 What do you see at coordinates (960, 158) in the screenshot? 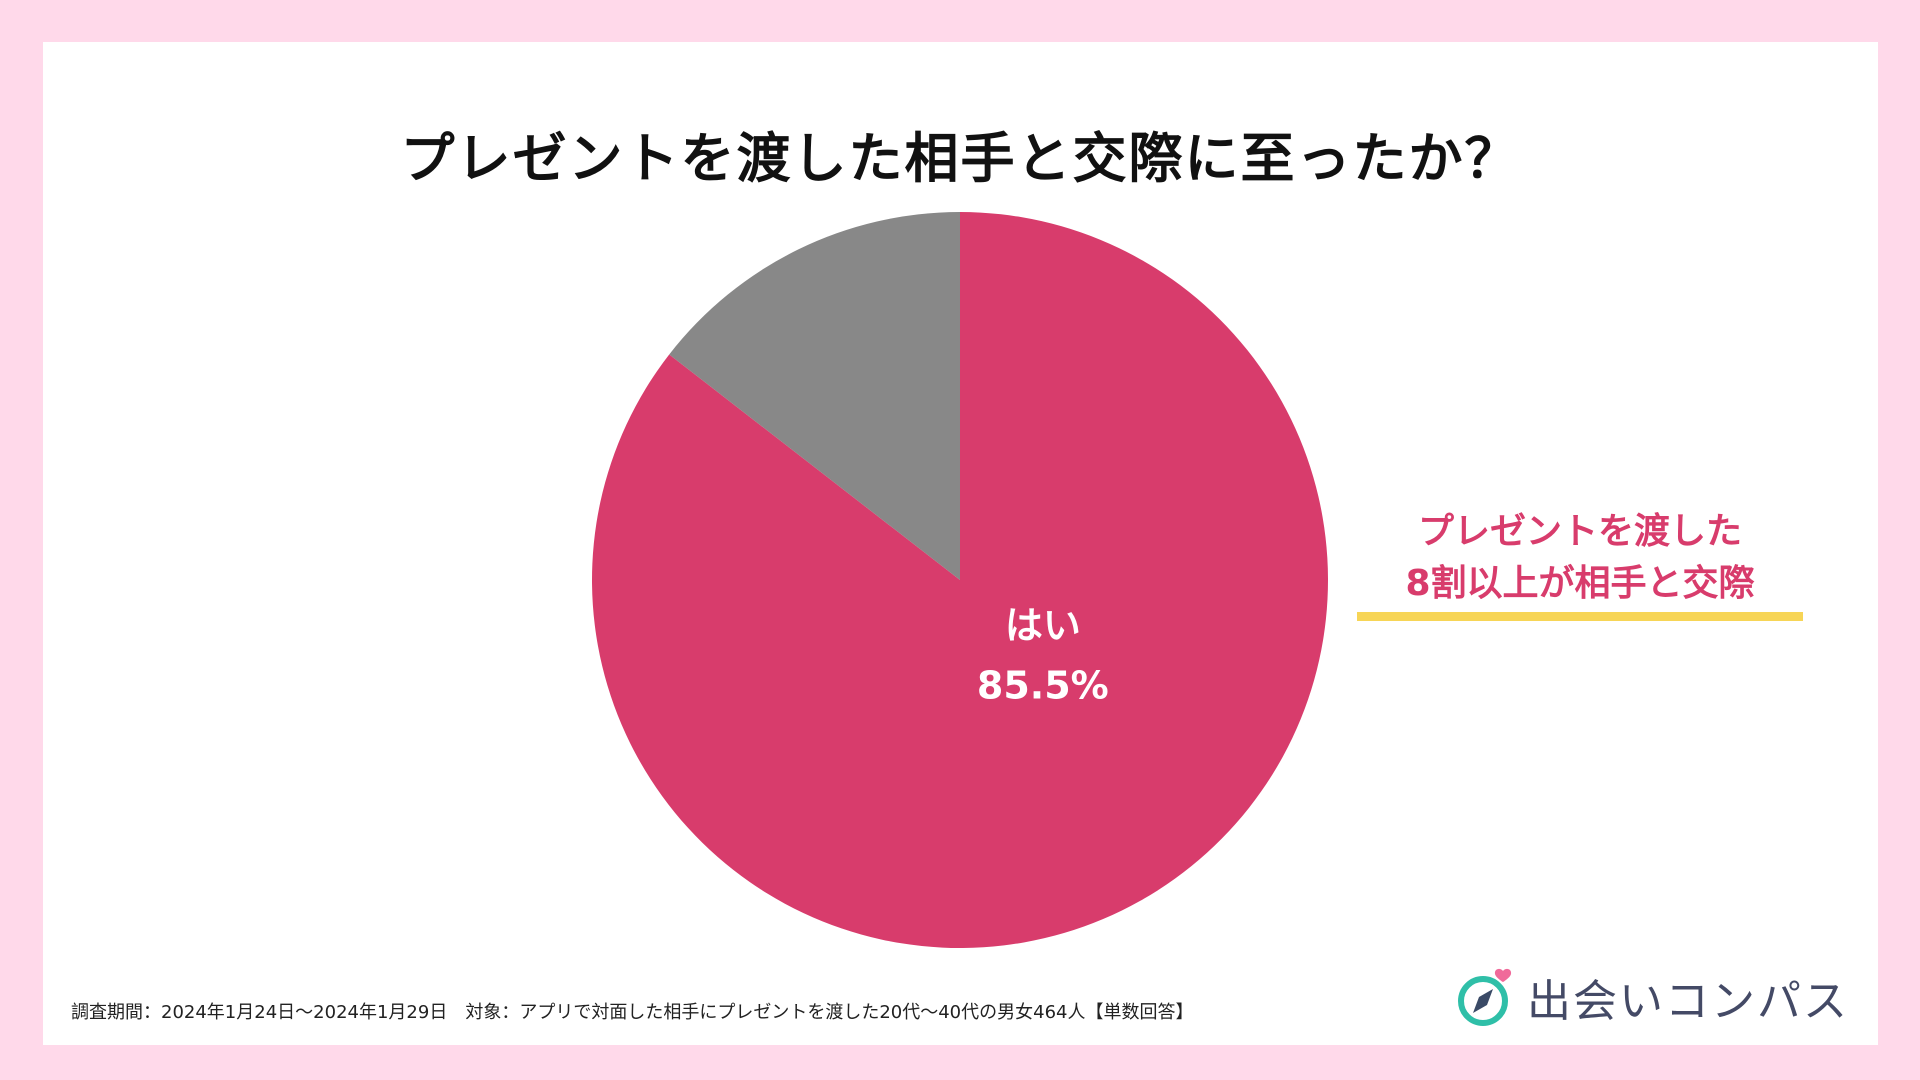
I see `chart-title: プレゼントを渡した相手と交際に至ったか？` at bounding box center [960, 158].